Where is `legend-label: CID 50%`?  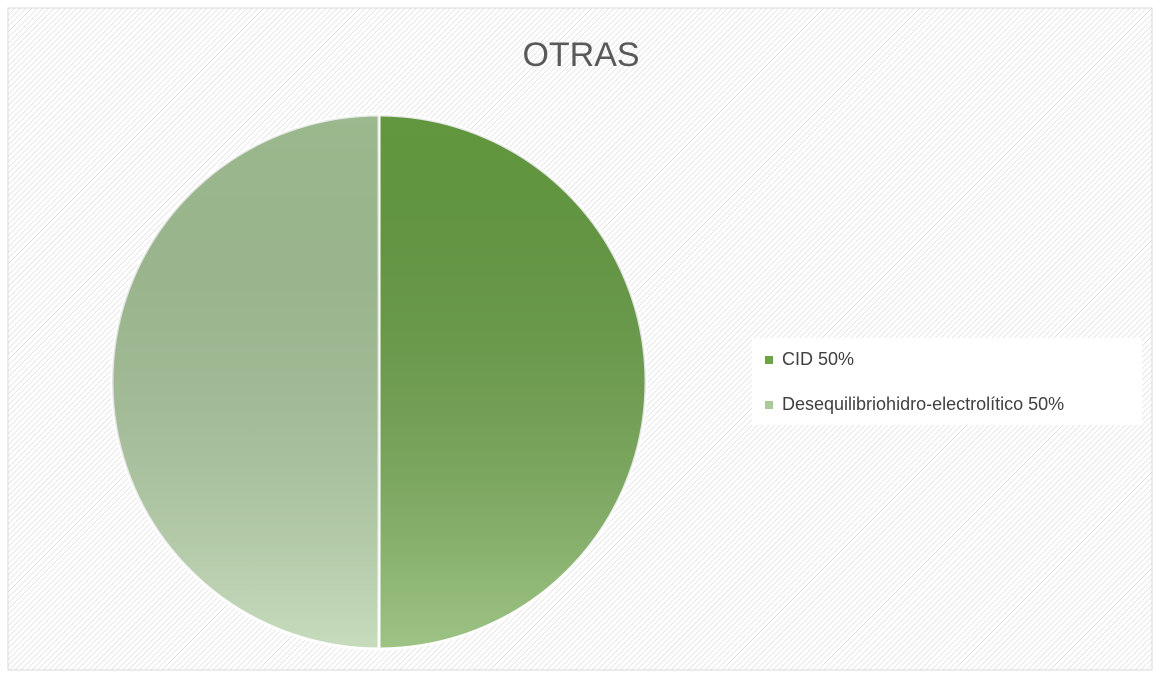 legend-label: CID 50% is located at coordinates (818, 359).